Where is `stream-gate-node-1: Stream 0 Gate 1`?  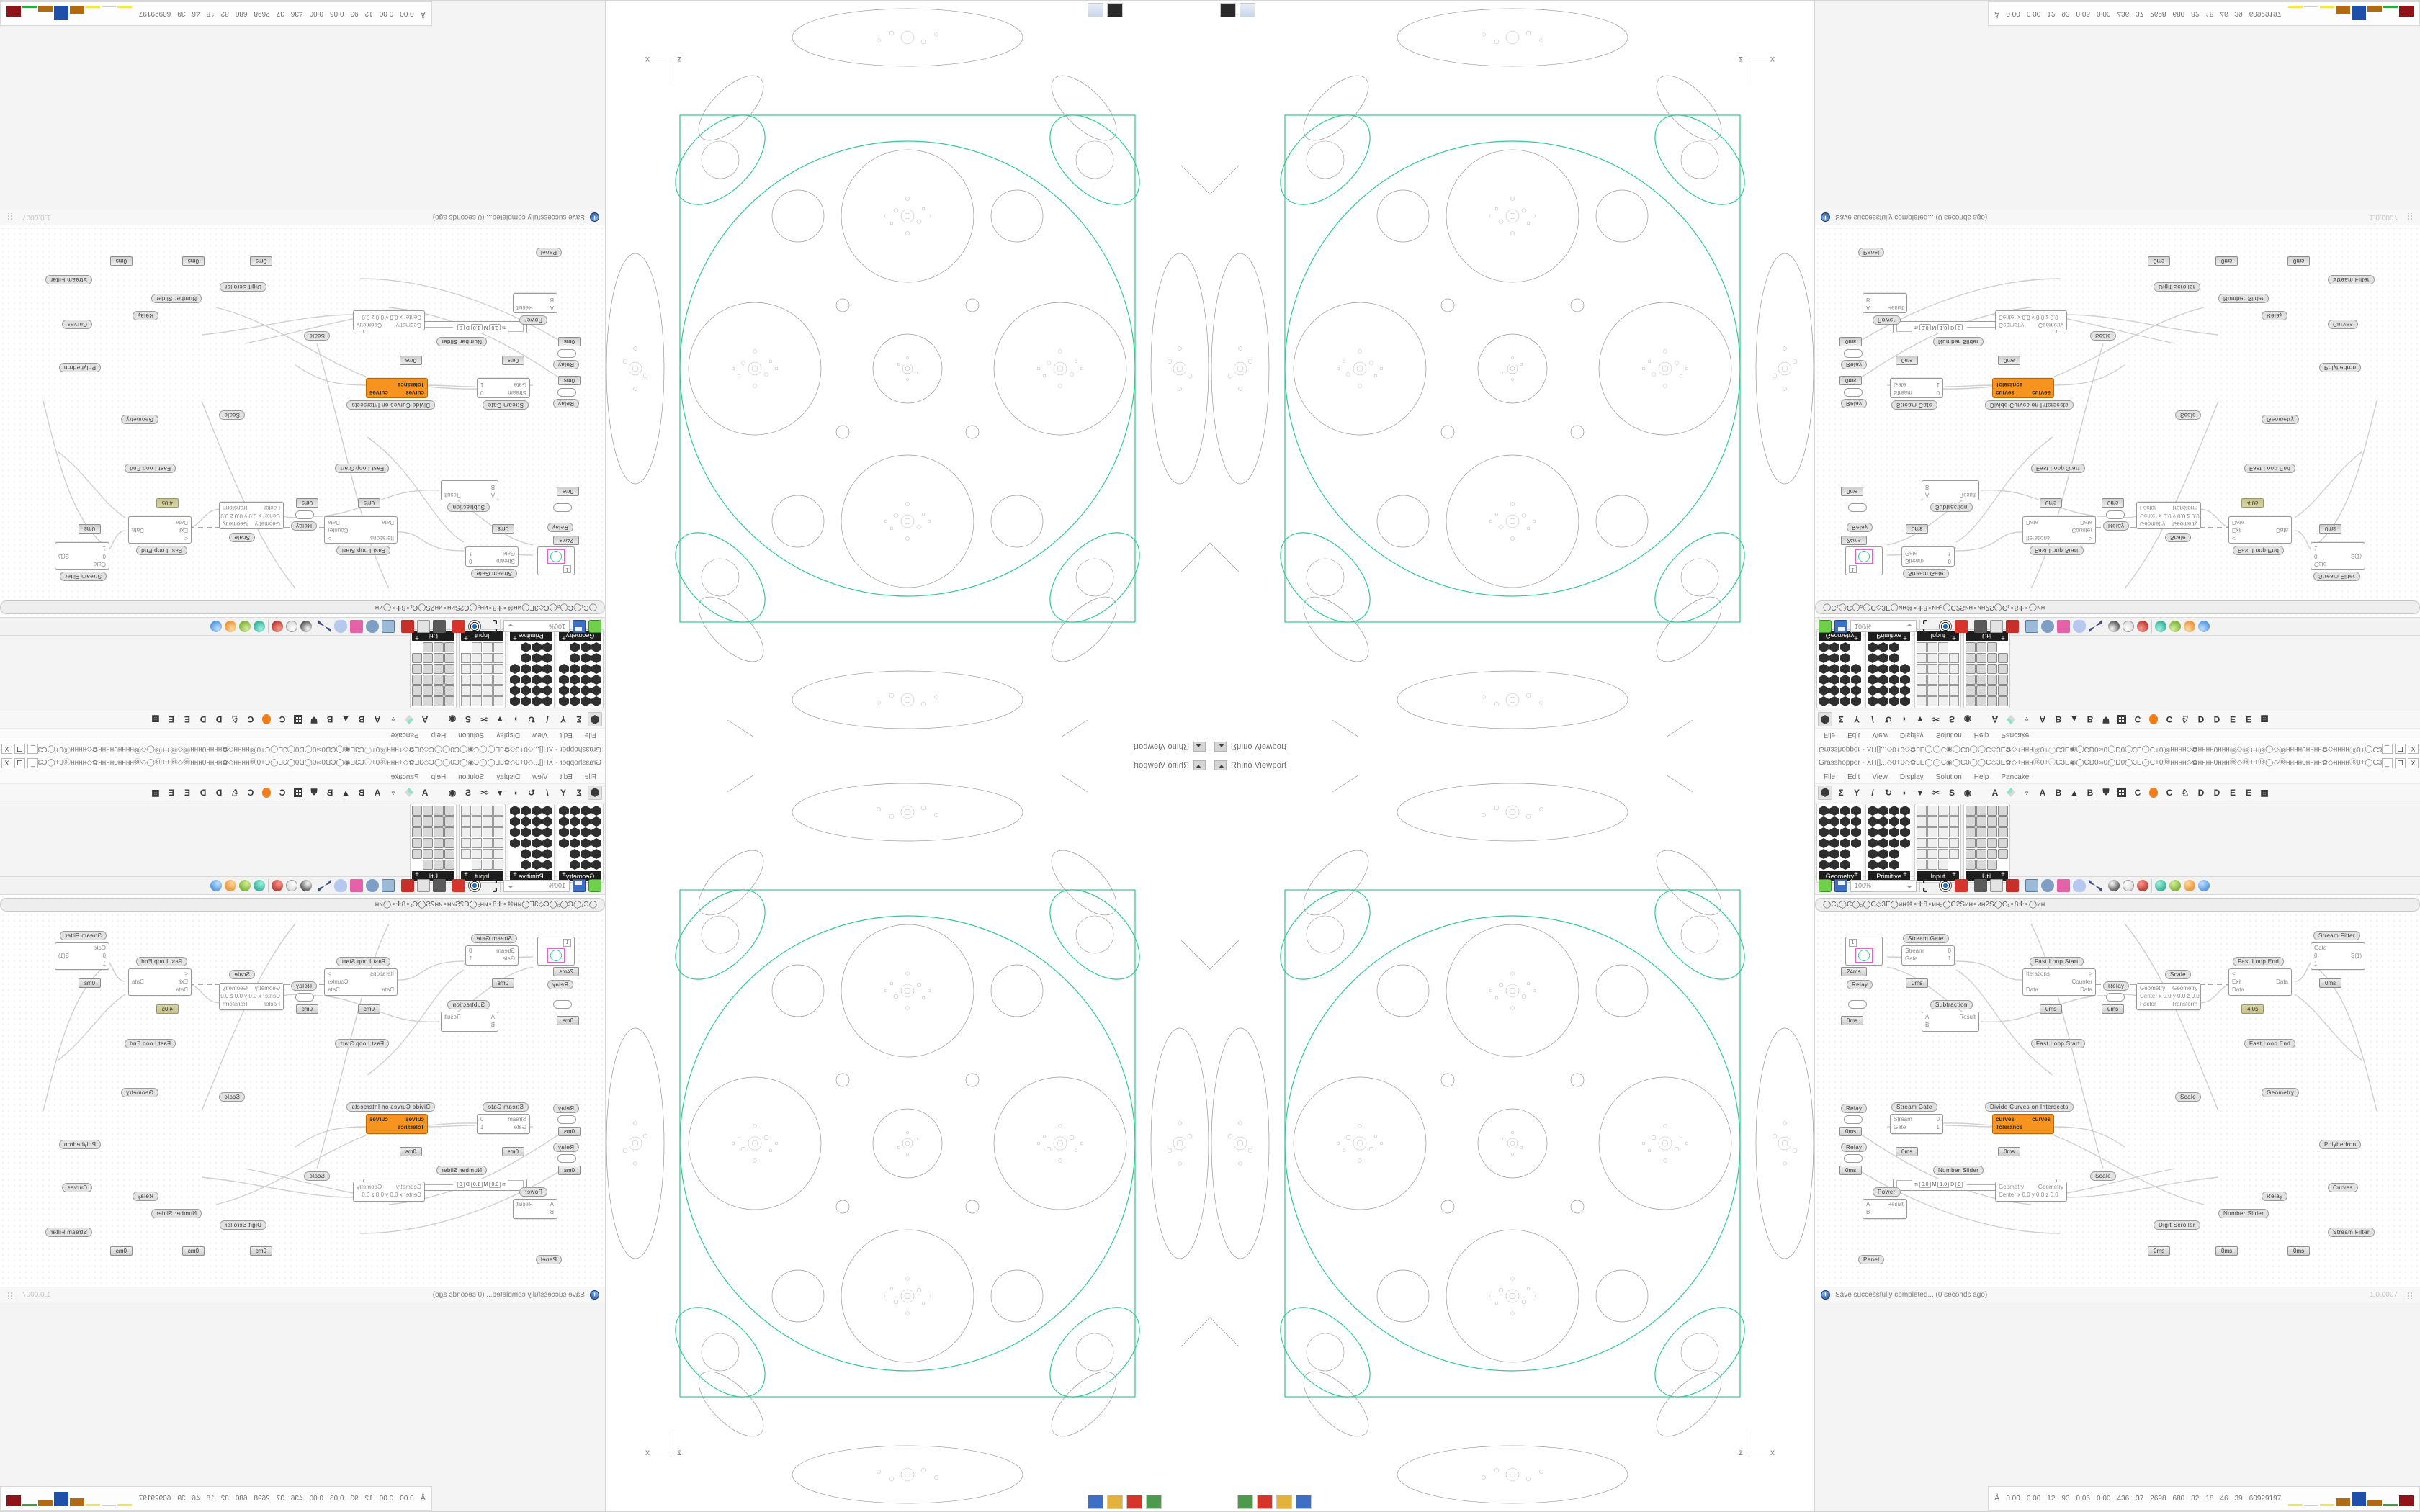
stream-gate-node-1: Stream 0 Gate 1 is located at coordinates (492, 556).